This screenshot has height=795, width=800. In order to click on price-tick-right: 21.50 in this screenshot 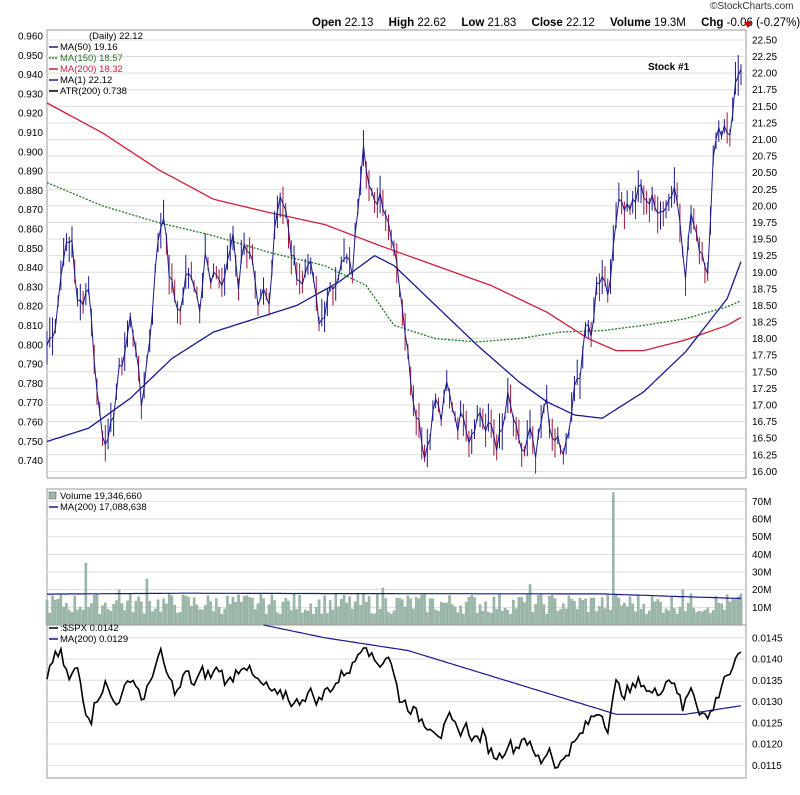, I will do `click(764, 107)`.